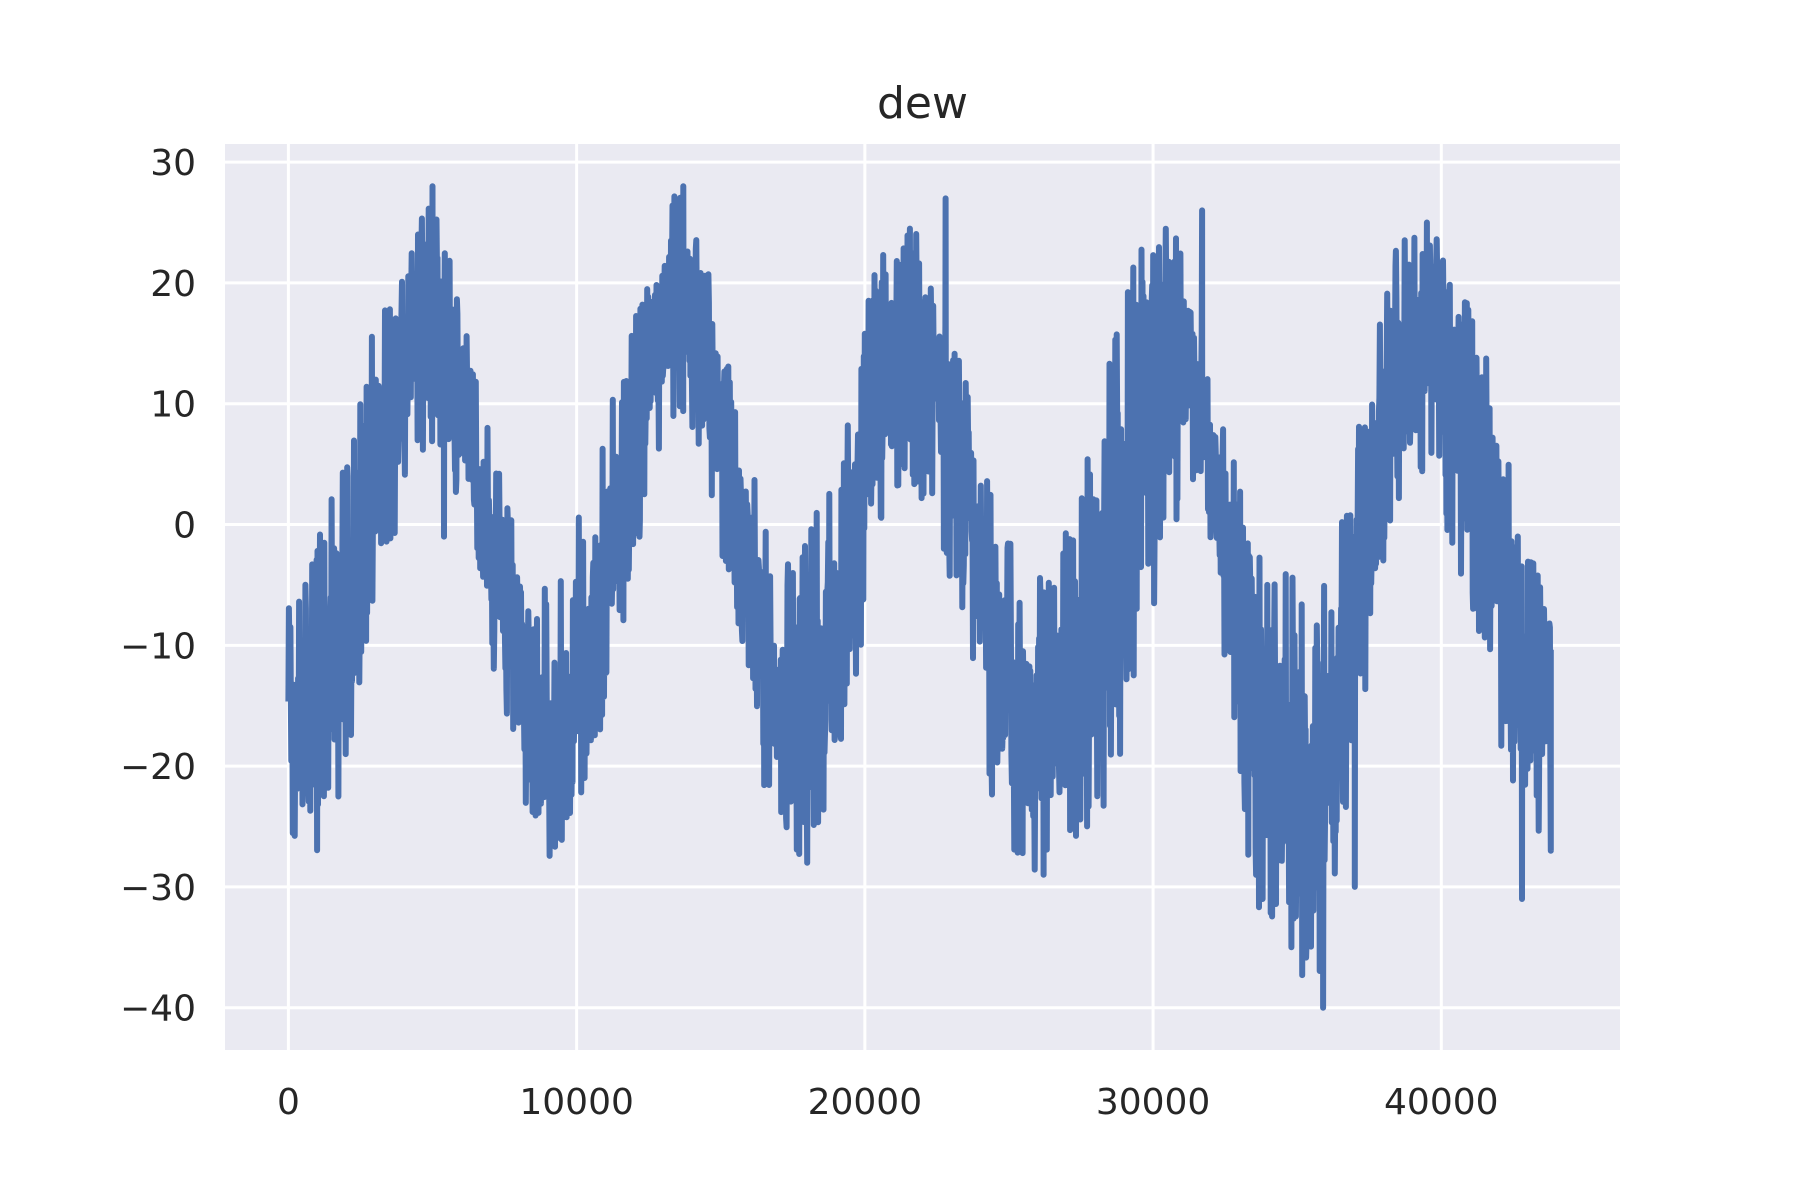 This screenshot has height=1200, width=1800. I want to click on x-tick-label: 30000, so click(1153, 1102).